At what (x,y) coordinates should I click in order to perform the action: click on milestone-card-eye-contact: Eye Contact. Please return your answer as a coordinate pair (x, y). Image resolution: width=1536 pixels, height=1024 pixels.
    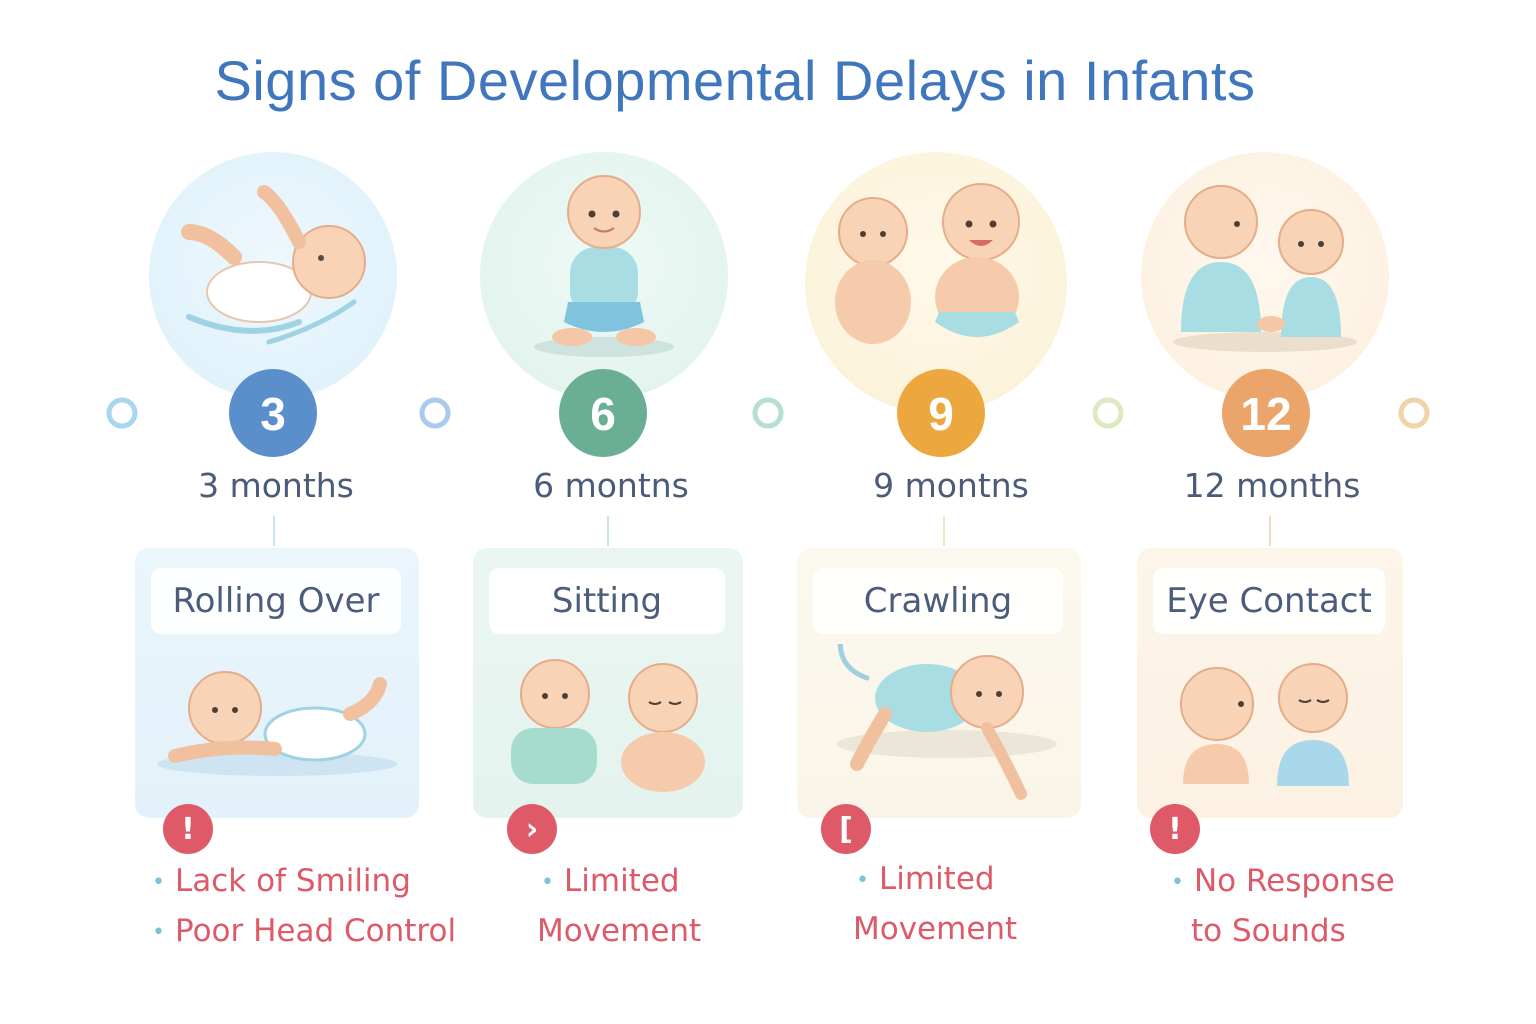
    Looking at the image, I should click on (1270, 683).